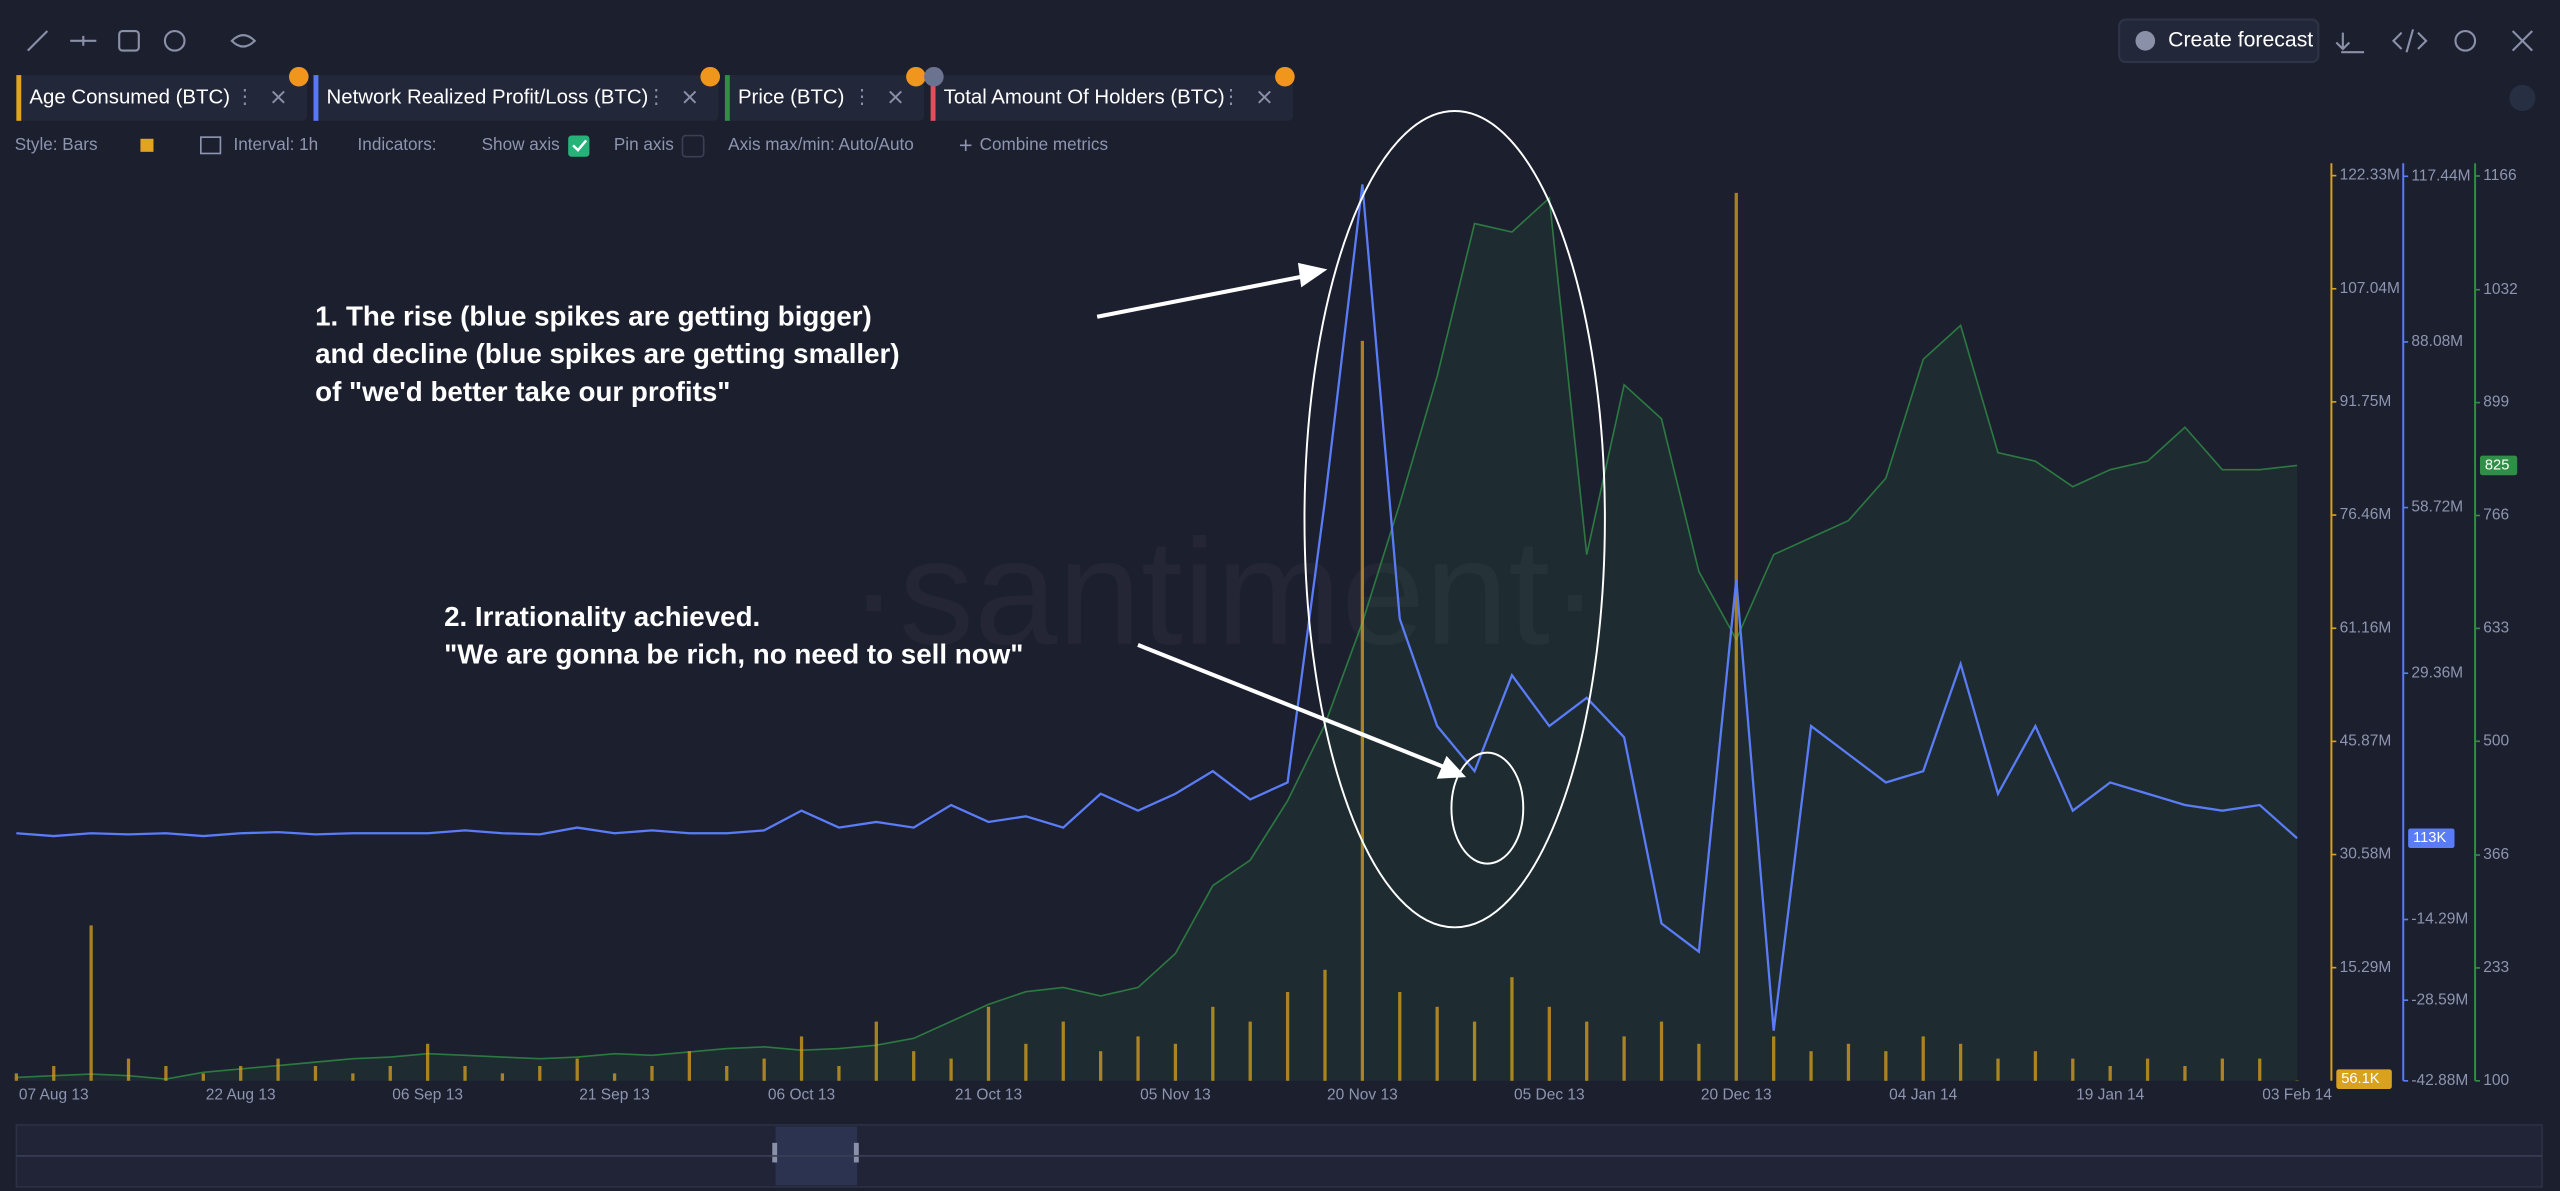 Image resolution: width=2560 pixels, height=1191 pixels. What do you see at coordinates (2366, 854) in the screenshot?
I see `y-tick-label: 30.58M` at bounding box center [2366, 854].